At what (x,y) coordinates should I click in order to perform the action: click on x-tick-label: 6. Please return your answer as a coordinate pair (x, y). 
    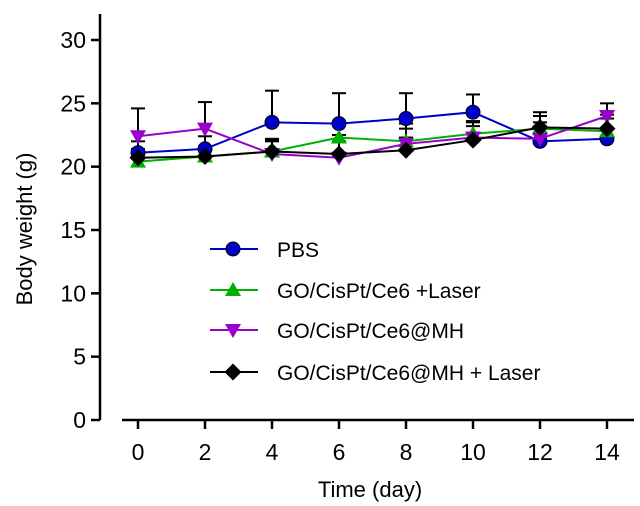
    Looking at the image, I should click on (339, 452).